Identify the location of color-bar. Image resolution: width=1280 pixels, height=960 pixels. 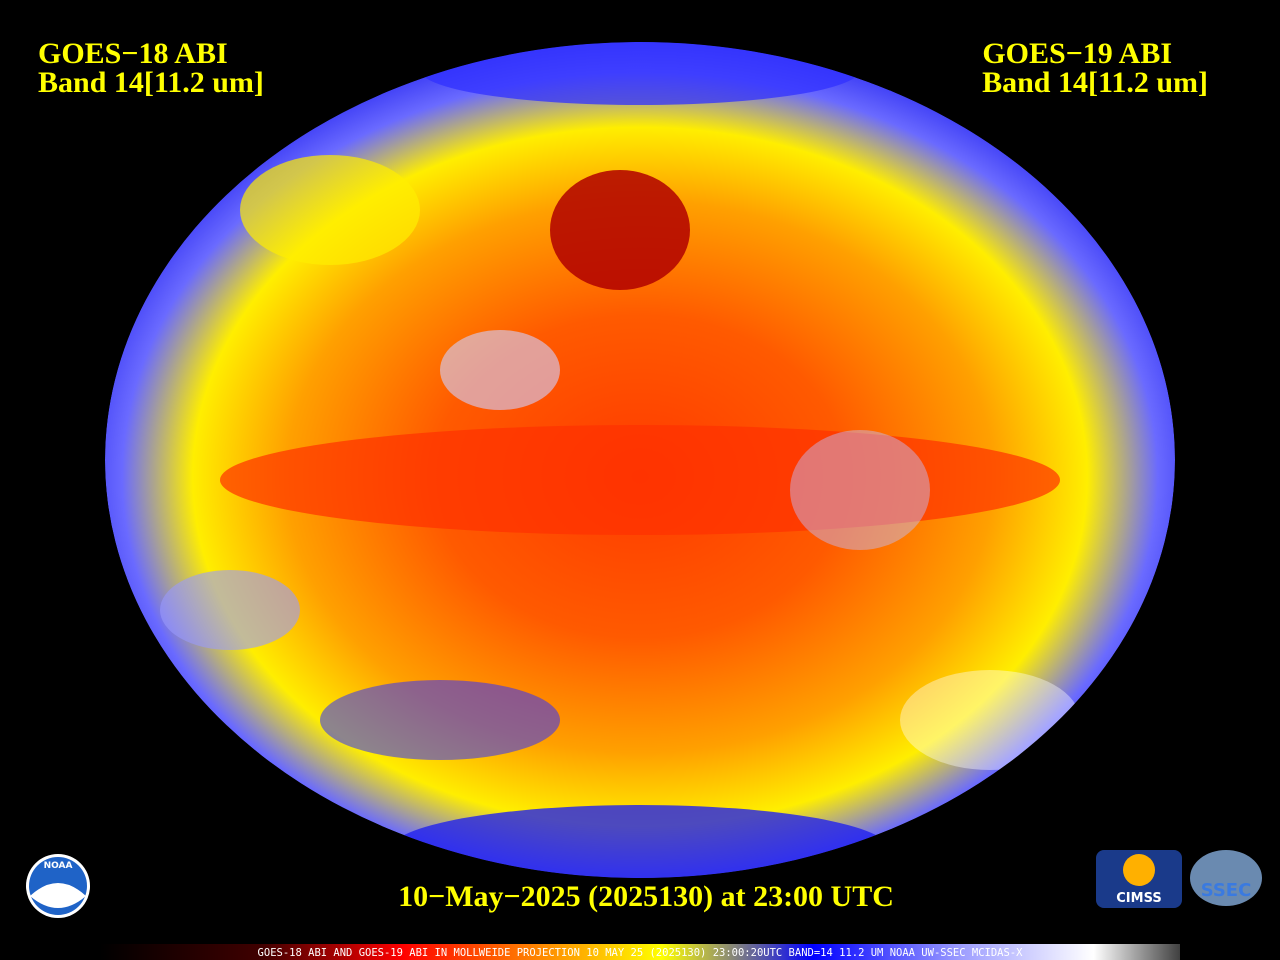
(640, 952).